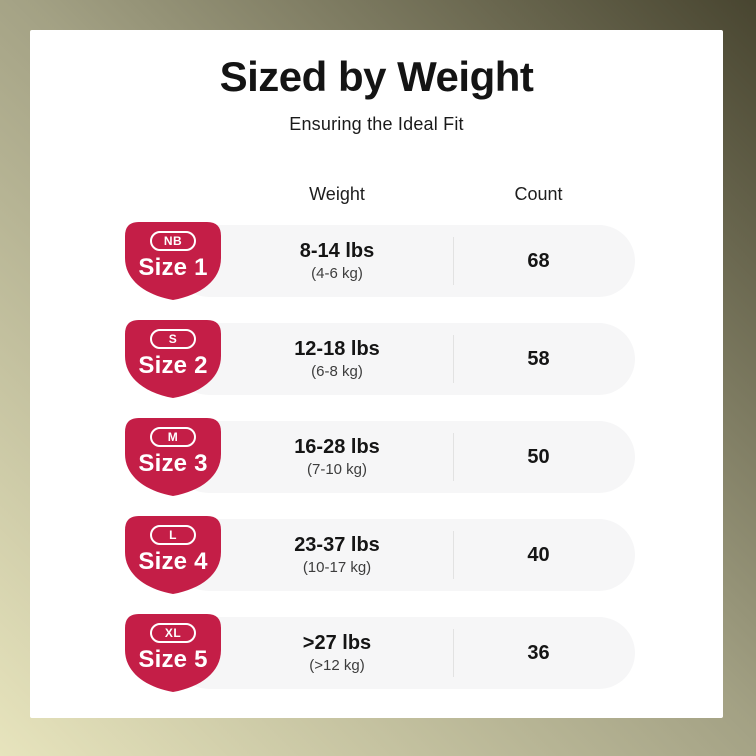  I want to click on size-badge: M Size 3, so click(173, 457).